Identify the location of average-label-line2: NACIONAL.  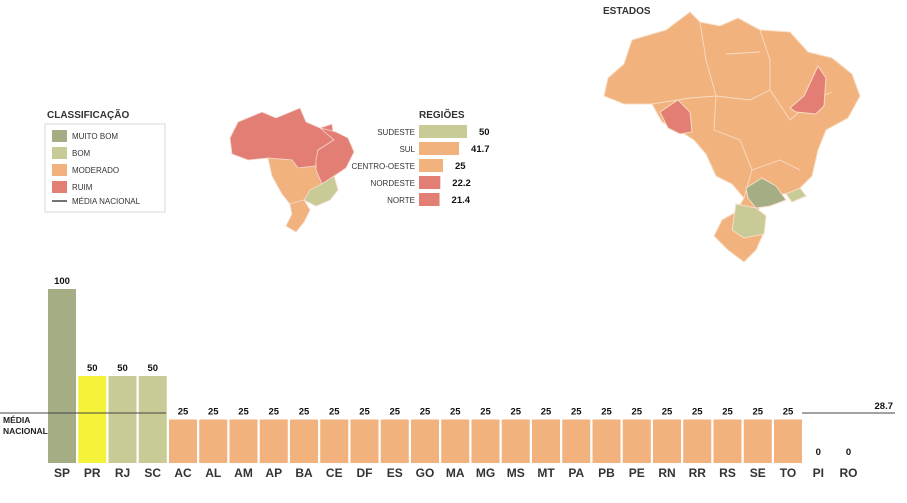
(25, 431).